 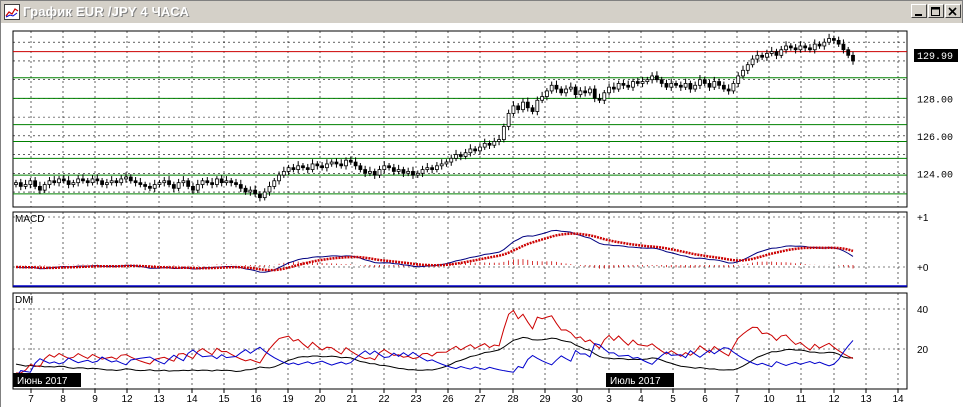 What do you see at coordinates (923, 310) in the screenshot?
I see `dmi-tick-label: 40` at bounding box center [923, 310].